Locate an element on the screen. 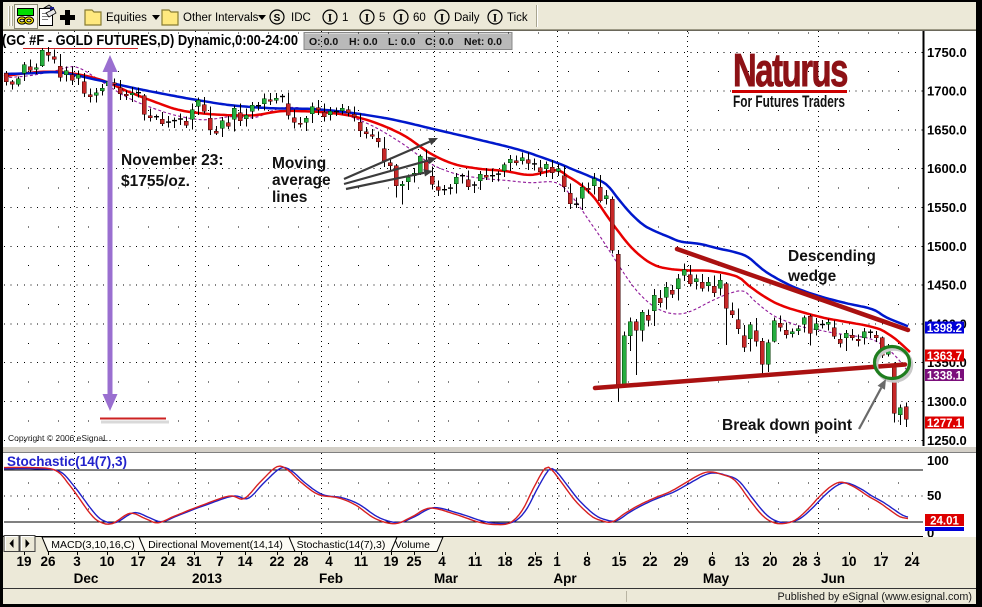  svg-text: Directional Movement(14,14) is located at coordinates (215, 545).